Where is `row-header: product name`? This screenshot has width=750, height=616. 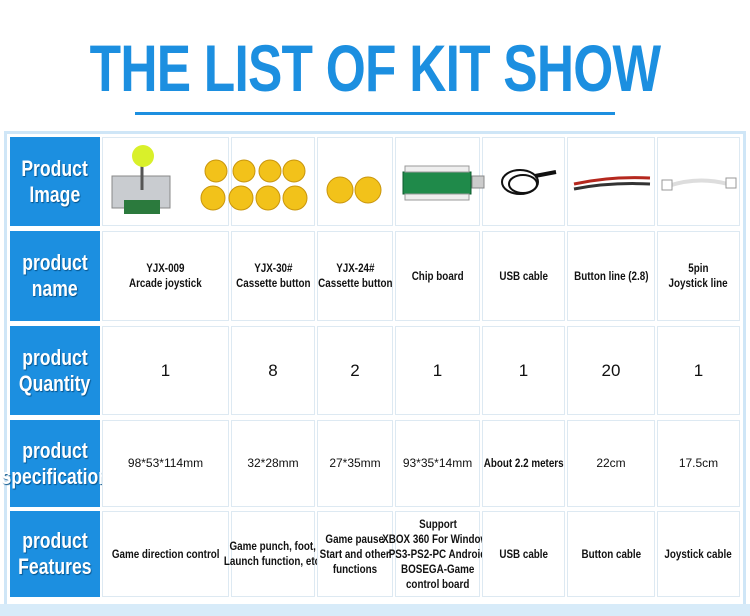
row-header: product name is located at coordinates (55, 276).